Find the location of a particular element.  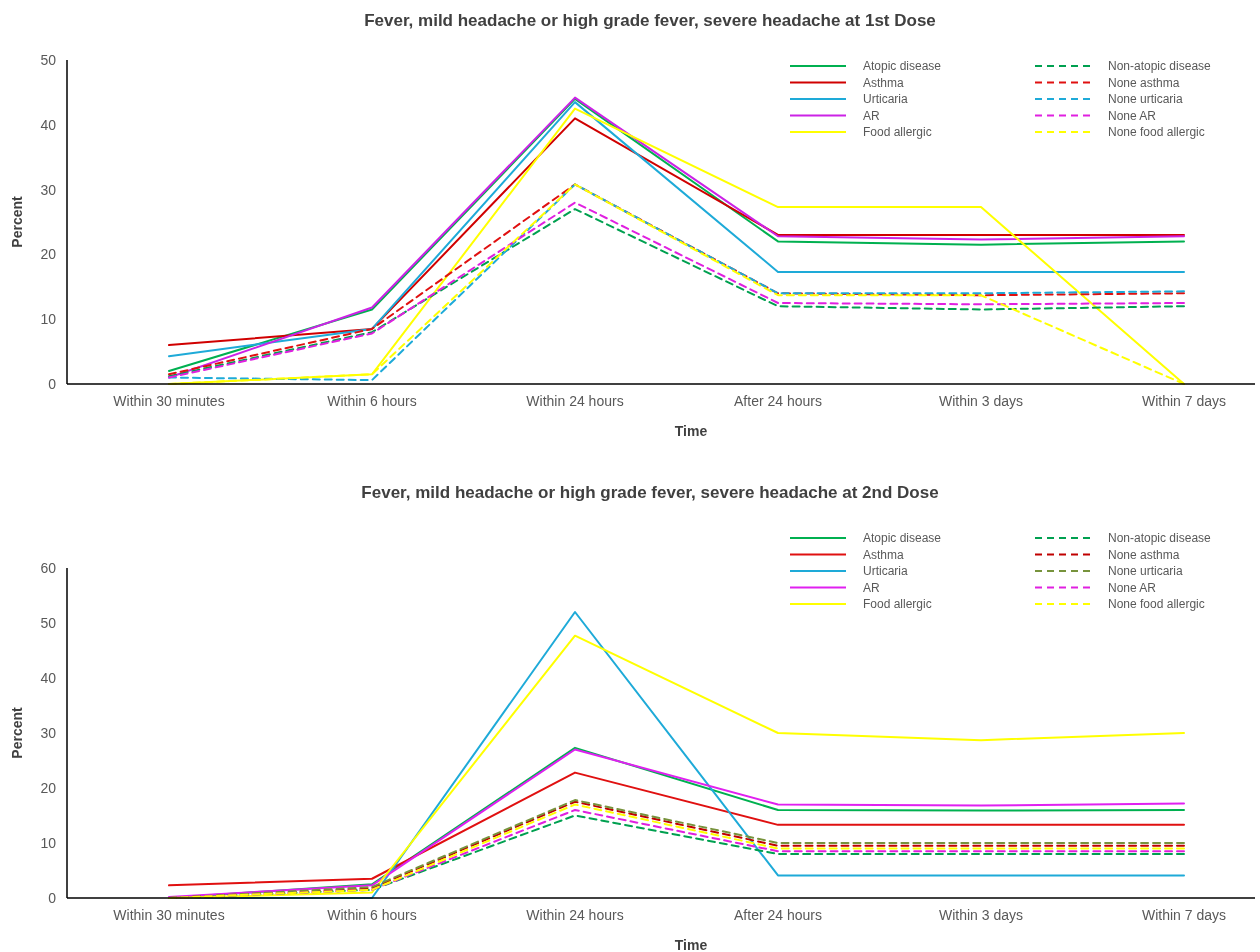

chart-title: Fever, mild headache or high grade fever, severe headache at 1st Dose is located at coordinates (650, 20).